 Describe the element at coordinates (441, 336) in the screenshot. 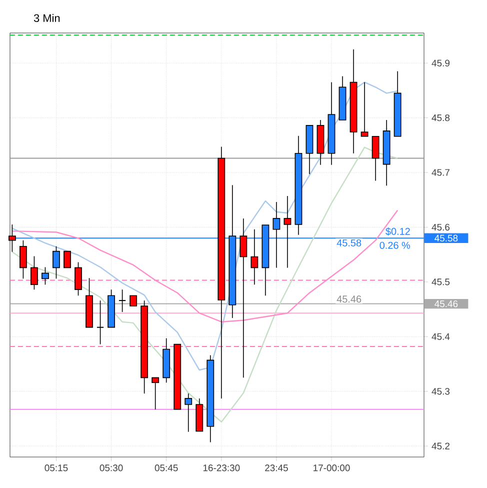

I see `y-tick-label: 45.4` at that location.